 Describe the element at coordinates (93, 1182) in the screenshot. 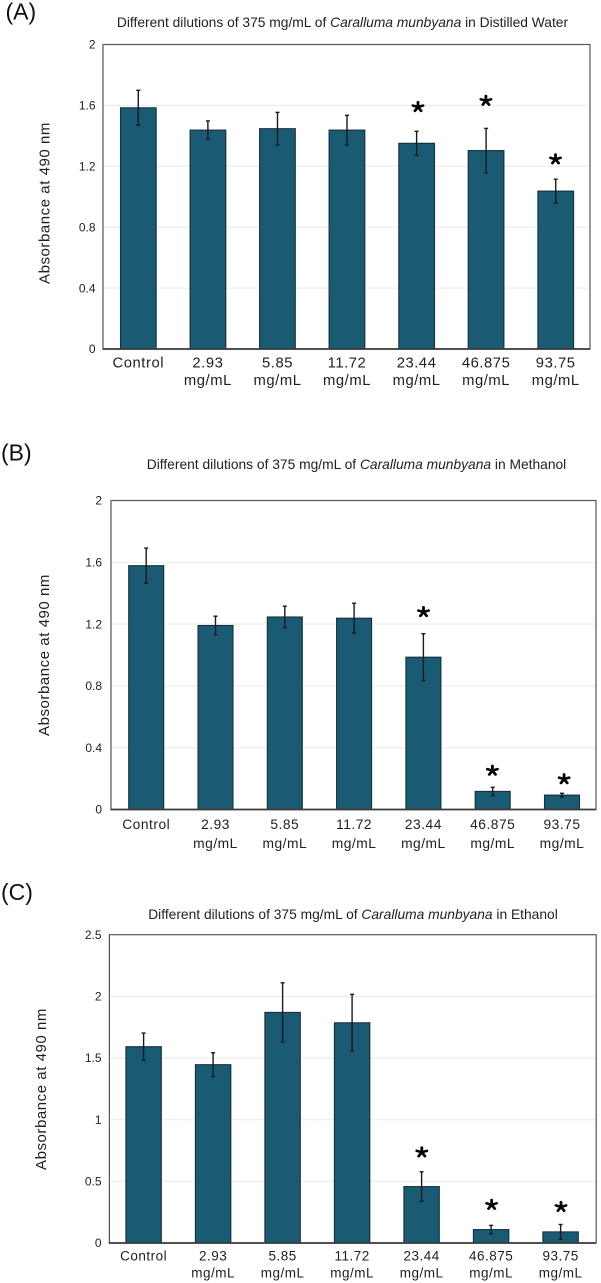

I see `svg-text: 0.5` at that location.